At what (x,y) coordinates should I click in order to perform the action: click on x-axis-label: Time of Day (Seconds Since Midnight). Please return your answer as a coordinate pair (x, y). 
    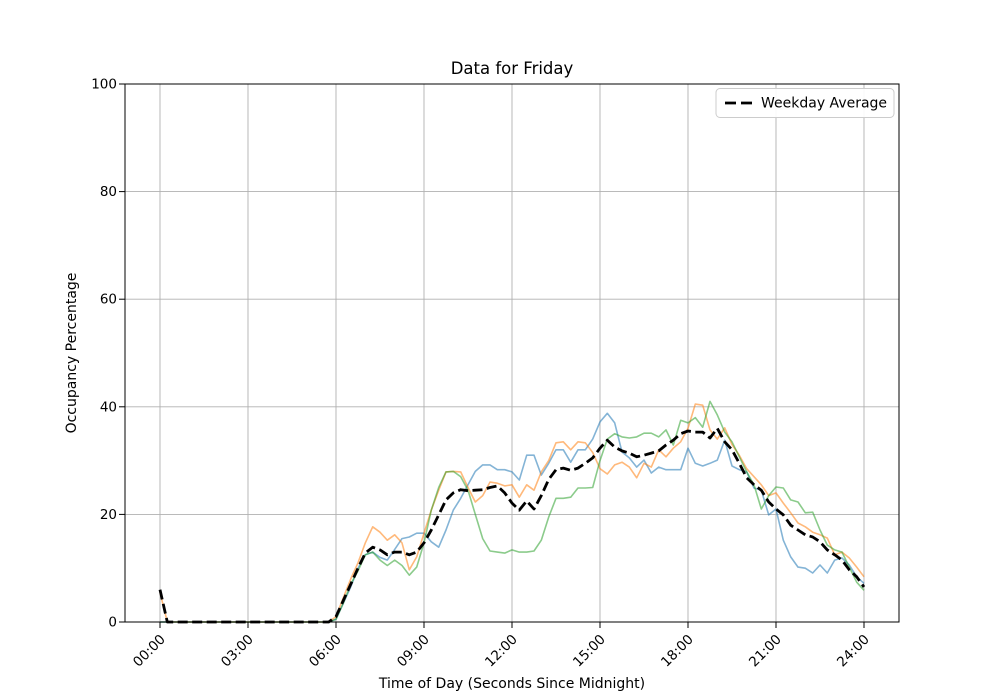
    Looking at the image, I should click on (511, 684).